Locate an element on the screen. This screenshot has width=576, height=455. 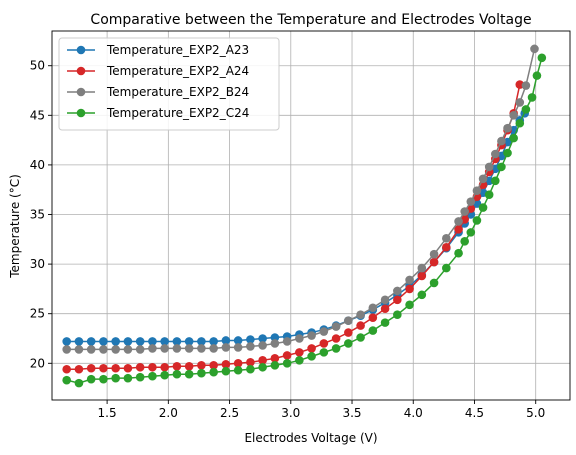
y-tick-label: 30 is located at coordinates (37, 264).